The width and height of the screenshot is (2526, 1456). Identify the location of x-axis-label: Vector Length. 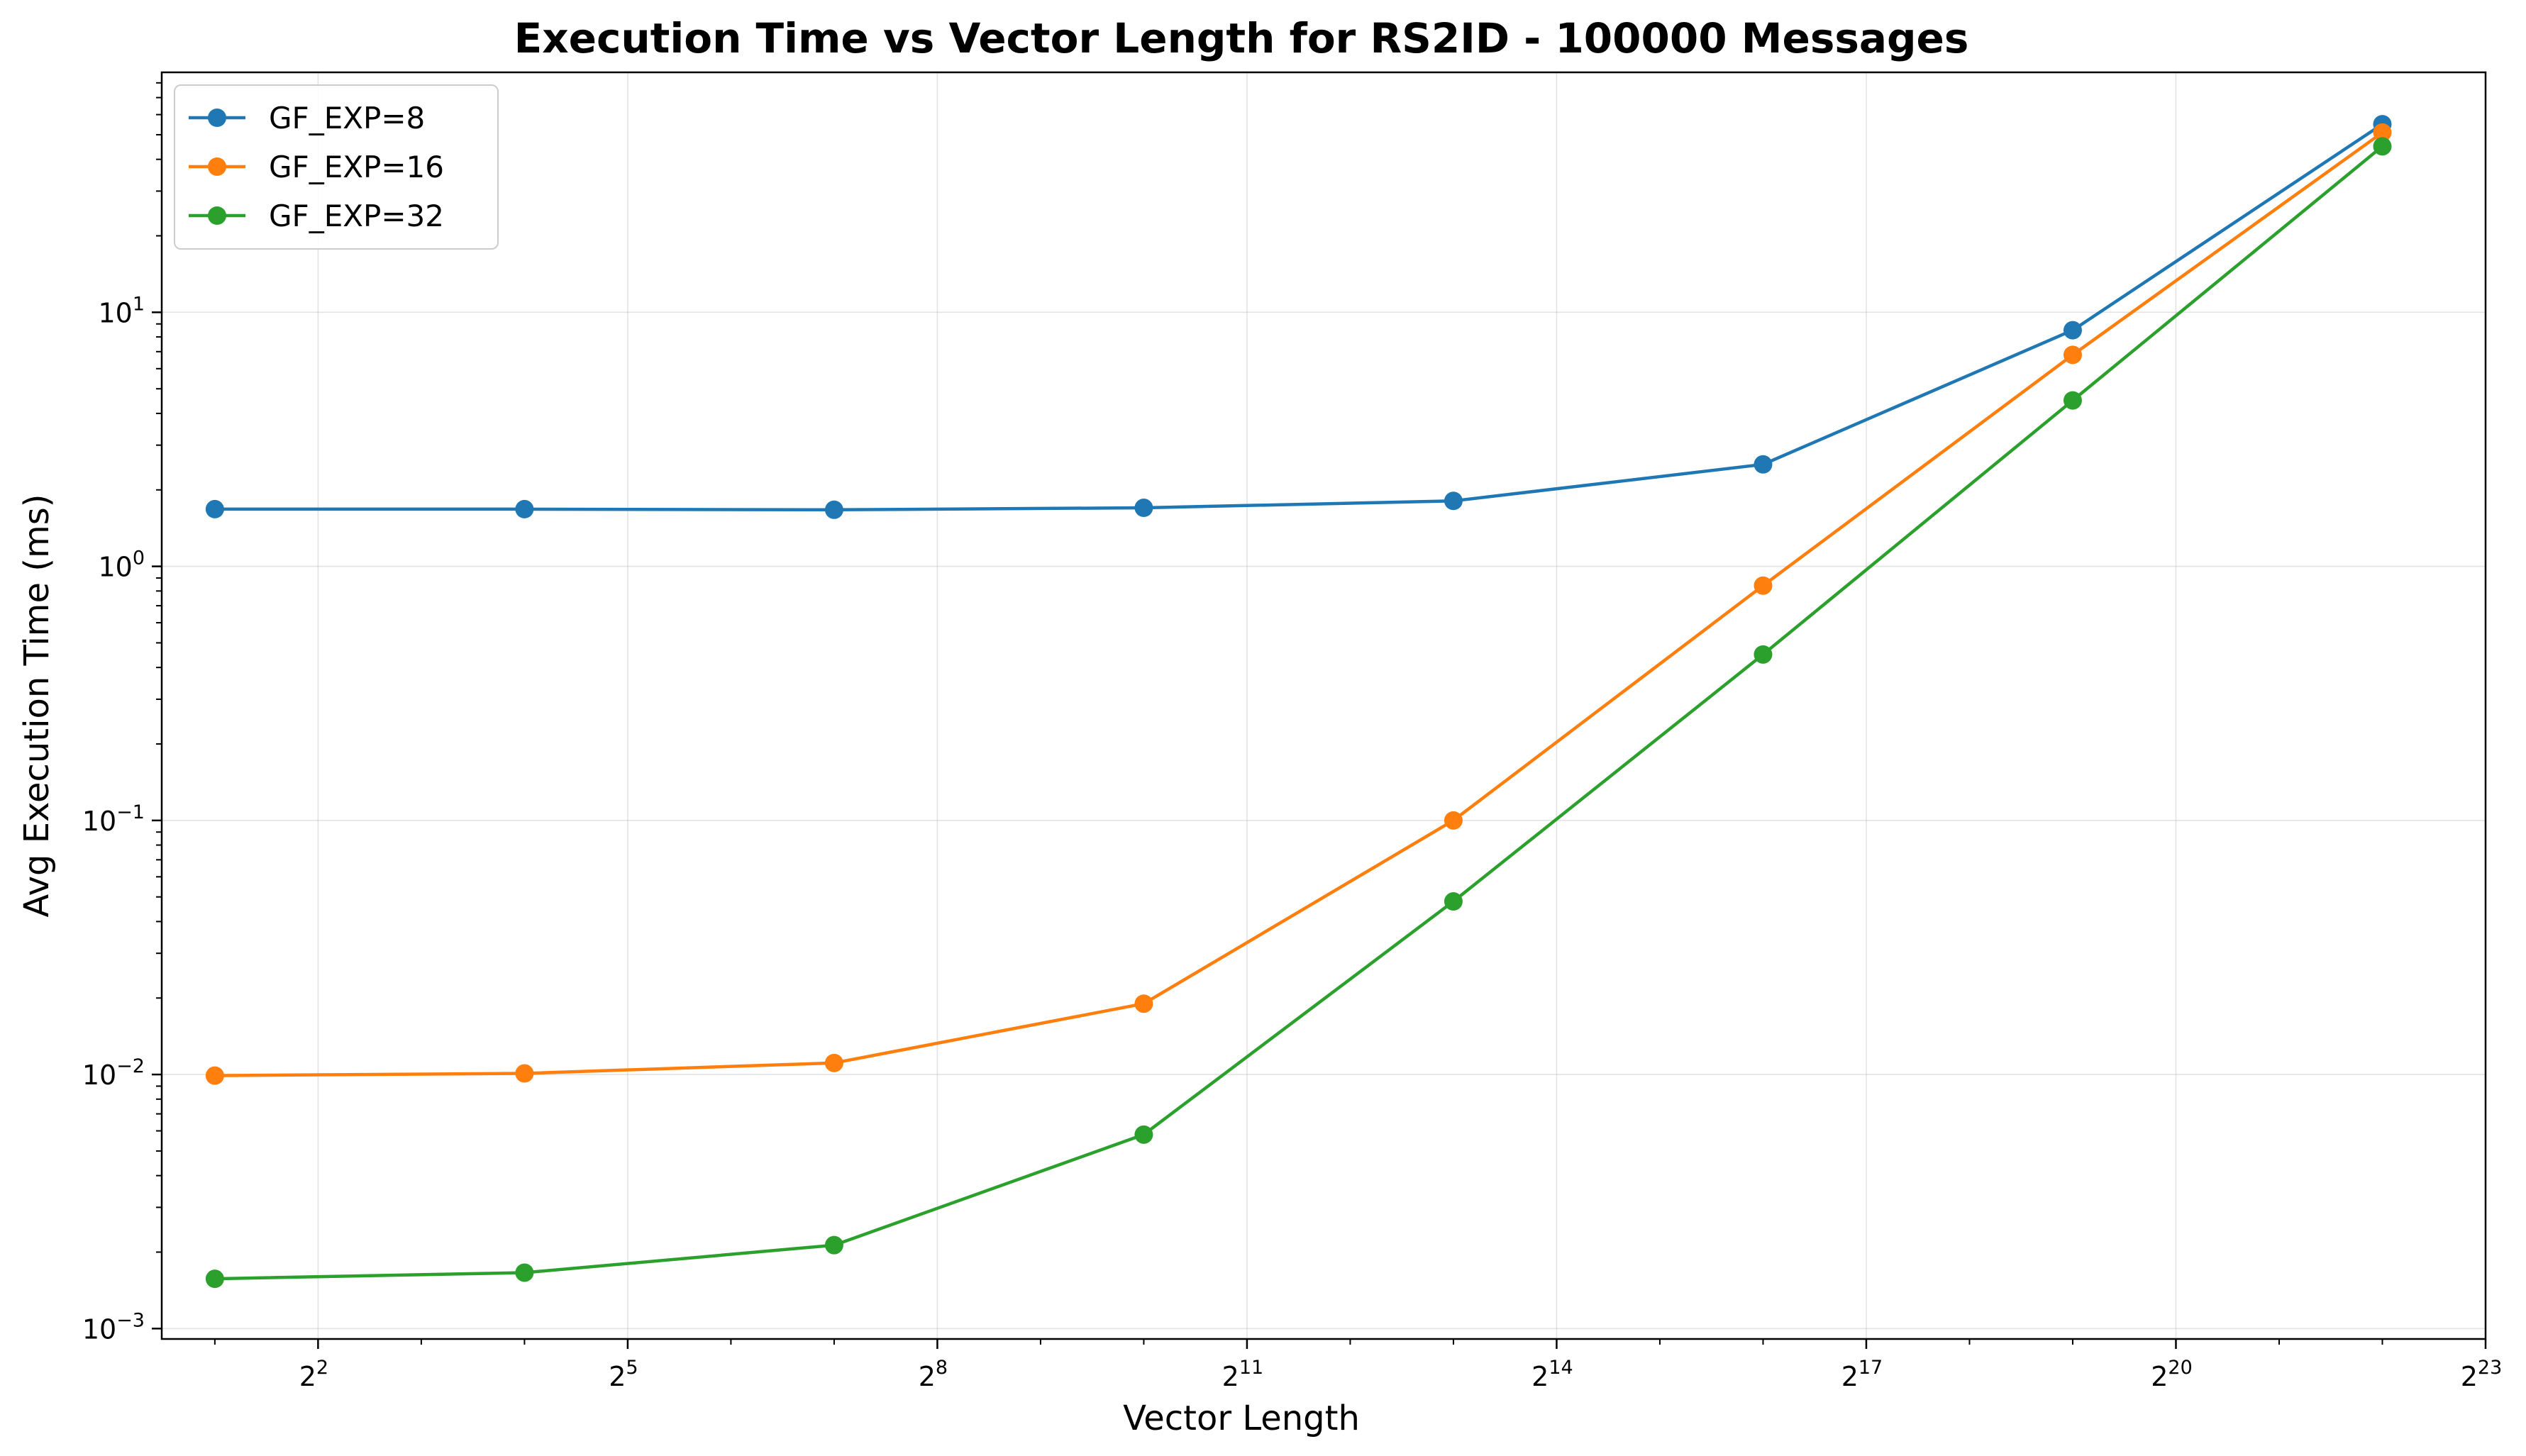
(1241, 1419).